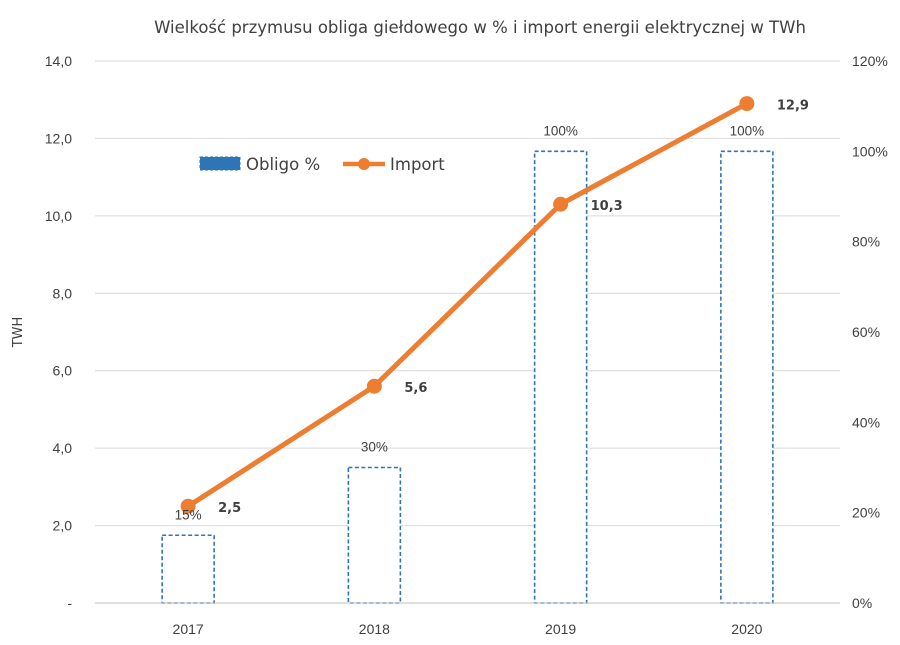 The width and height of the screenshot is (900, 645). Describe the element at coordinates (866, 242) in the screenshot. I see `y2-tick-label: 80%` at that location.